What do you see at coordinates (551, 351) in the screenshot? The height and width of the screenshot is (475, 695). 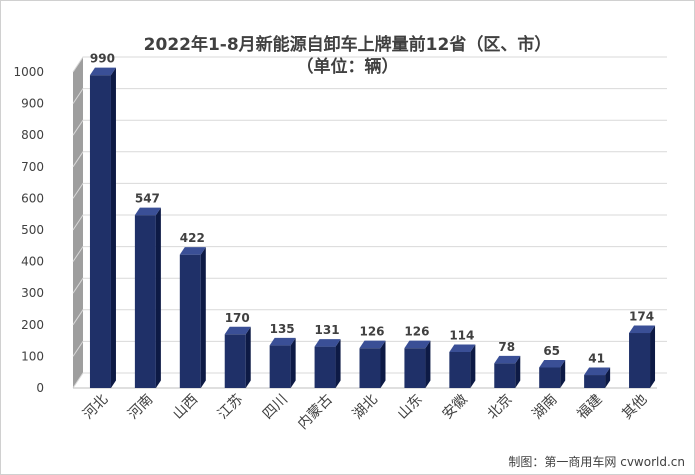 I see `data-label: 65` at bounding box center [551, 351].